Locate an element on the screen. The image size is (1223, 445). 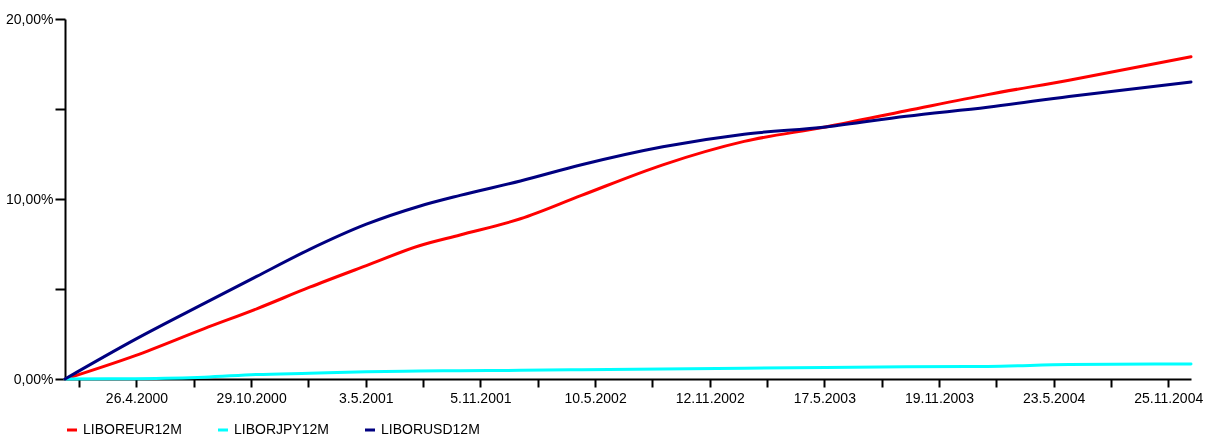
x-tick-label: 26.4.2000 is located at coordinates (137, 397).